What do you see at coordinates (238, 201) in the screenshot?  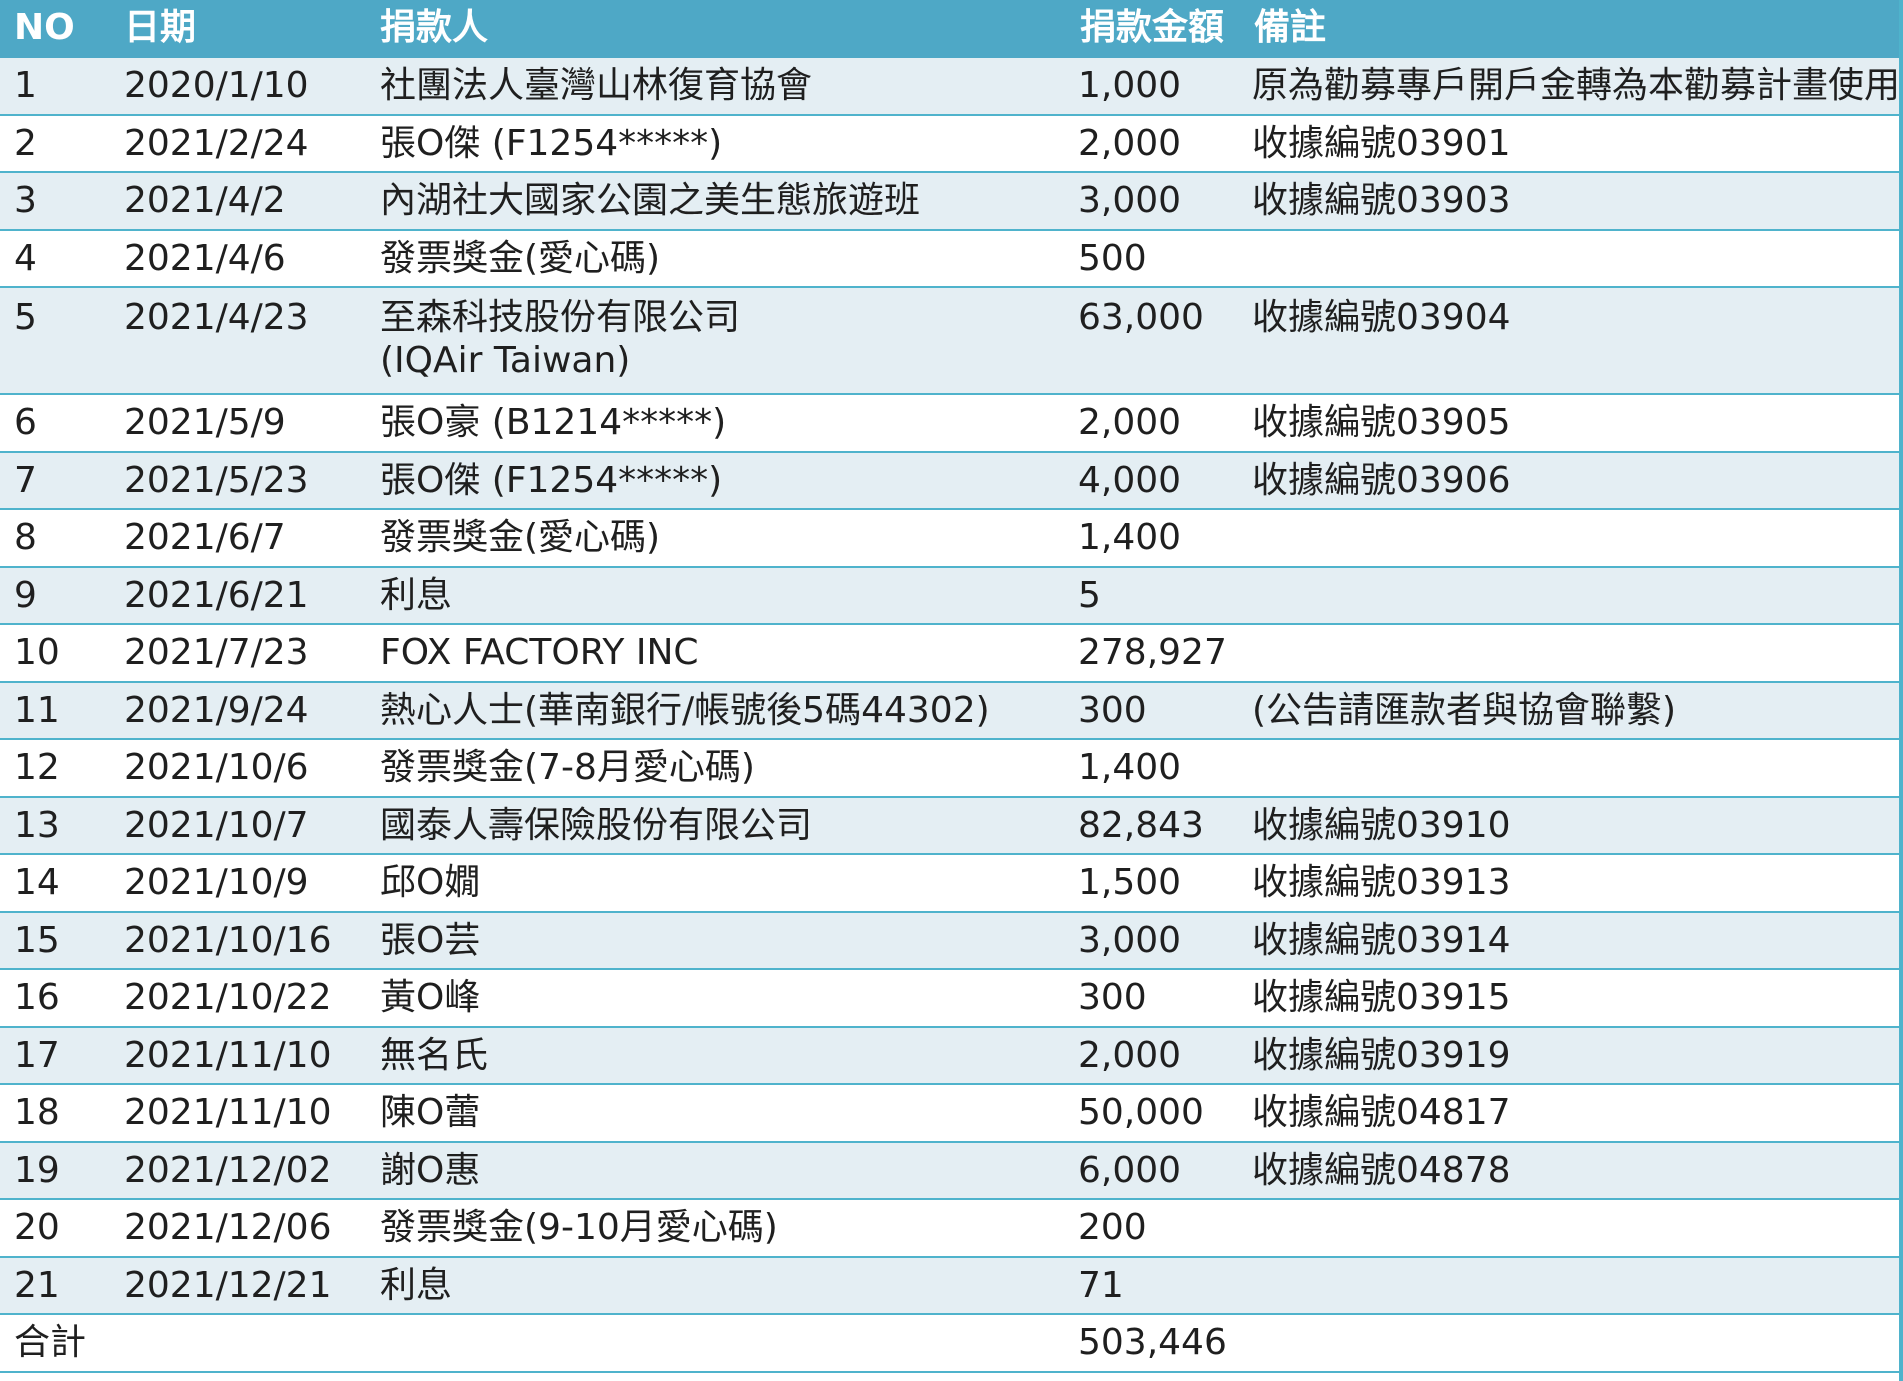 I see `cell-date: 2021/4/2` at bounding box center [238, 201].